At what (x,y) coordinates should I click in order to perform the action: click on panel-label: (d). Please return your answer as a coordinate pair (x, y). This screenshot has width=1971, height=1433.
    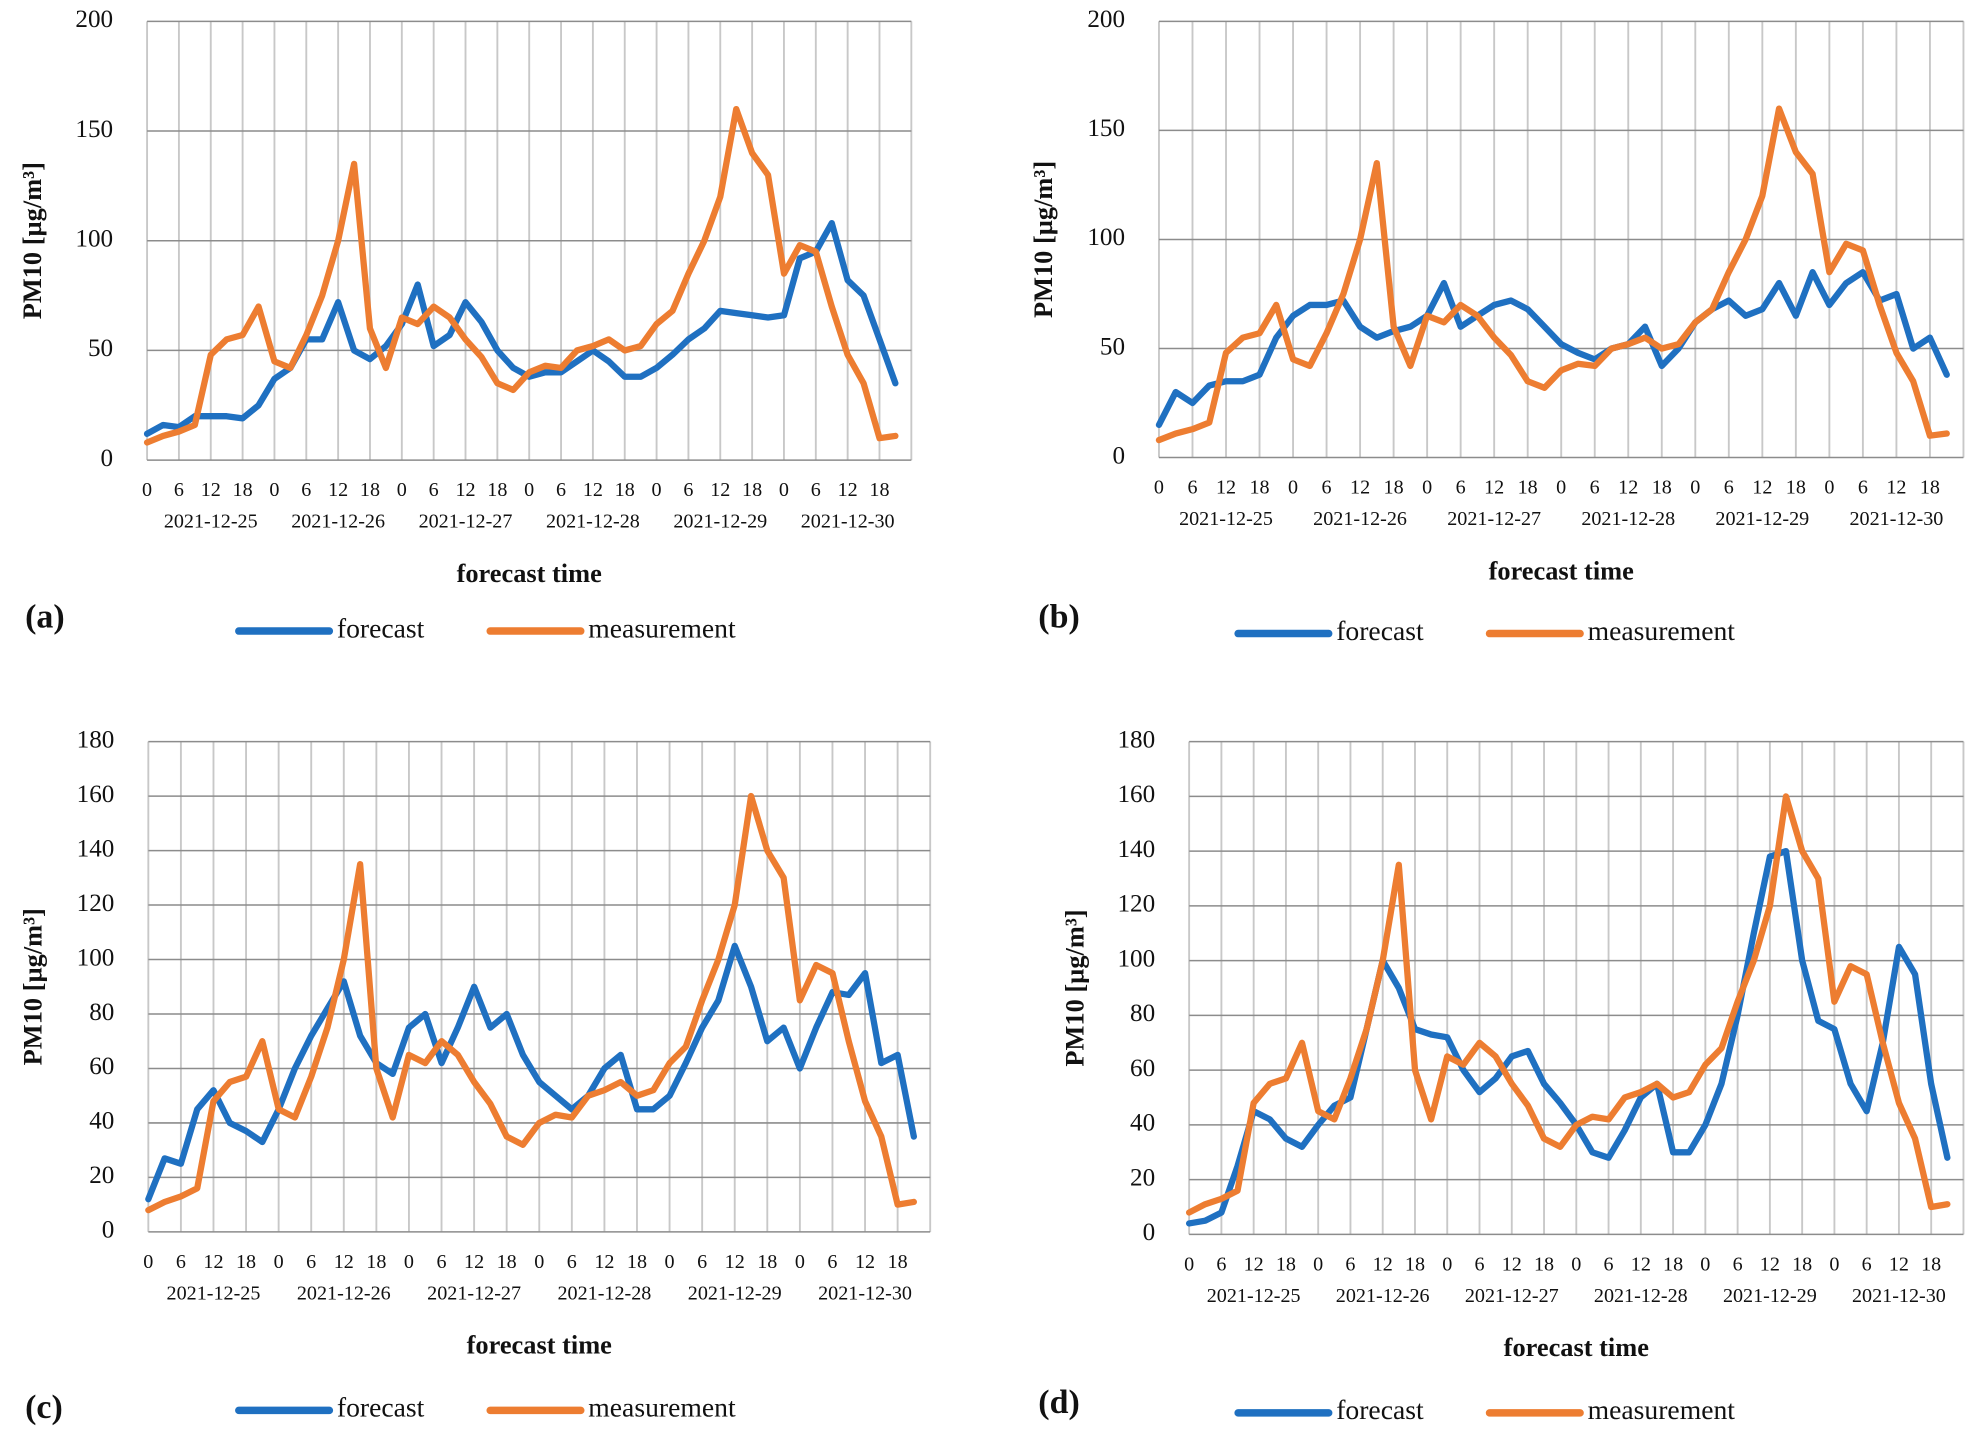
    Looking at the image, I should click on (1058, 1402).